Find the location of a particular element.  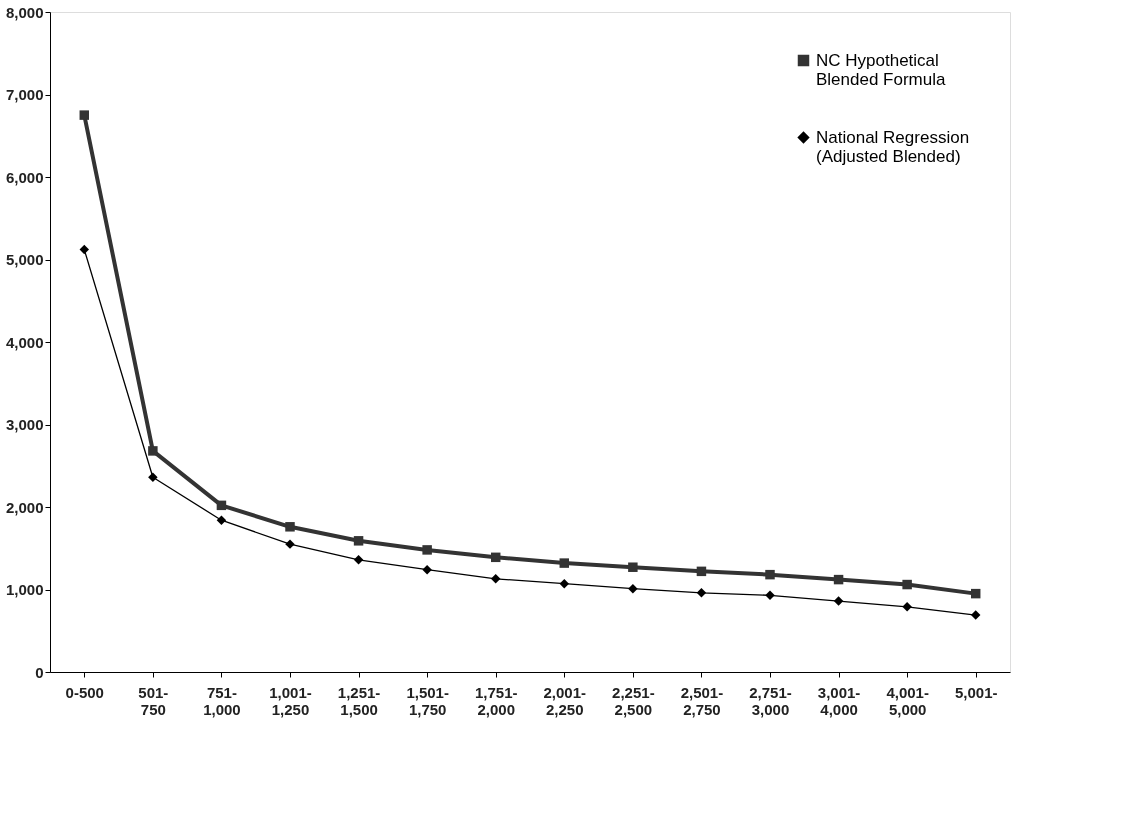

x-tick-label: 1,501- 1,750 is located at coordinates (427, 700).